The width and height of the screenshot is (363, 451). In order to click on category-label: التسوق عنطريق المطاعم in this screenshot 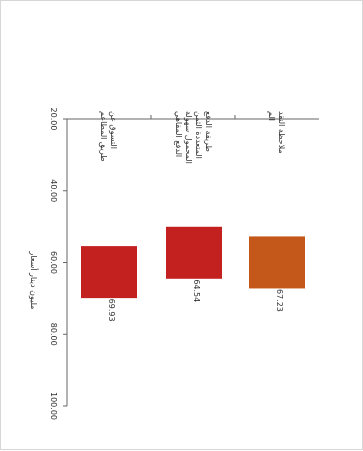, I will do `click(108, 136)`.